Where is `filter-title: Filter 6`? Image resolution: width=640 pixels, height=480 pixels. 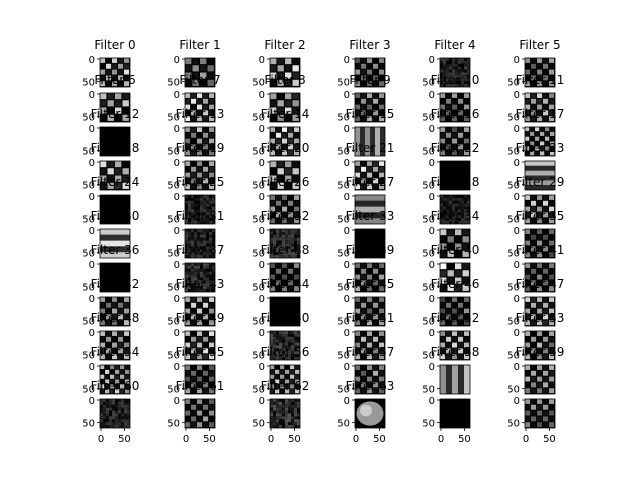
filter-title: Filter 6 is located at coordinates (114, 80).